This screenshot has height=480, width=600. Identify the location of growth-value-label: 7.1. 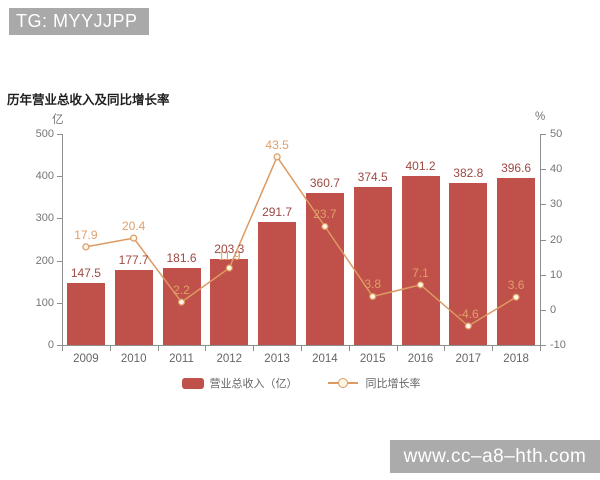
(420, 272).